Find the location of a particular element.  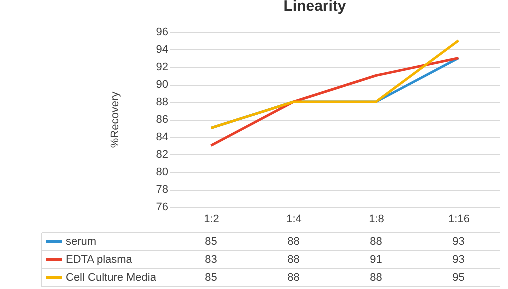

x-tick-label: 1:8 is located at coordinates (376, 220).